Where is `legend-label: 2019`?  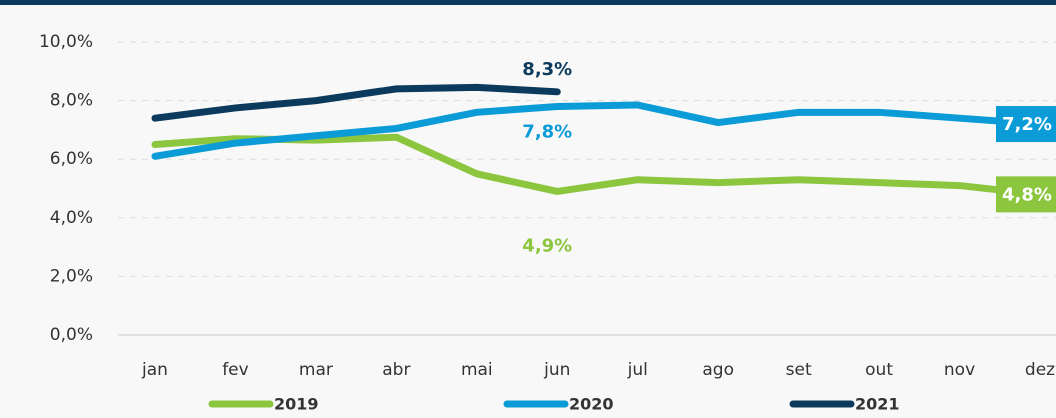
legend-label: 2019 is located at coordinates (296, 404).